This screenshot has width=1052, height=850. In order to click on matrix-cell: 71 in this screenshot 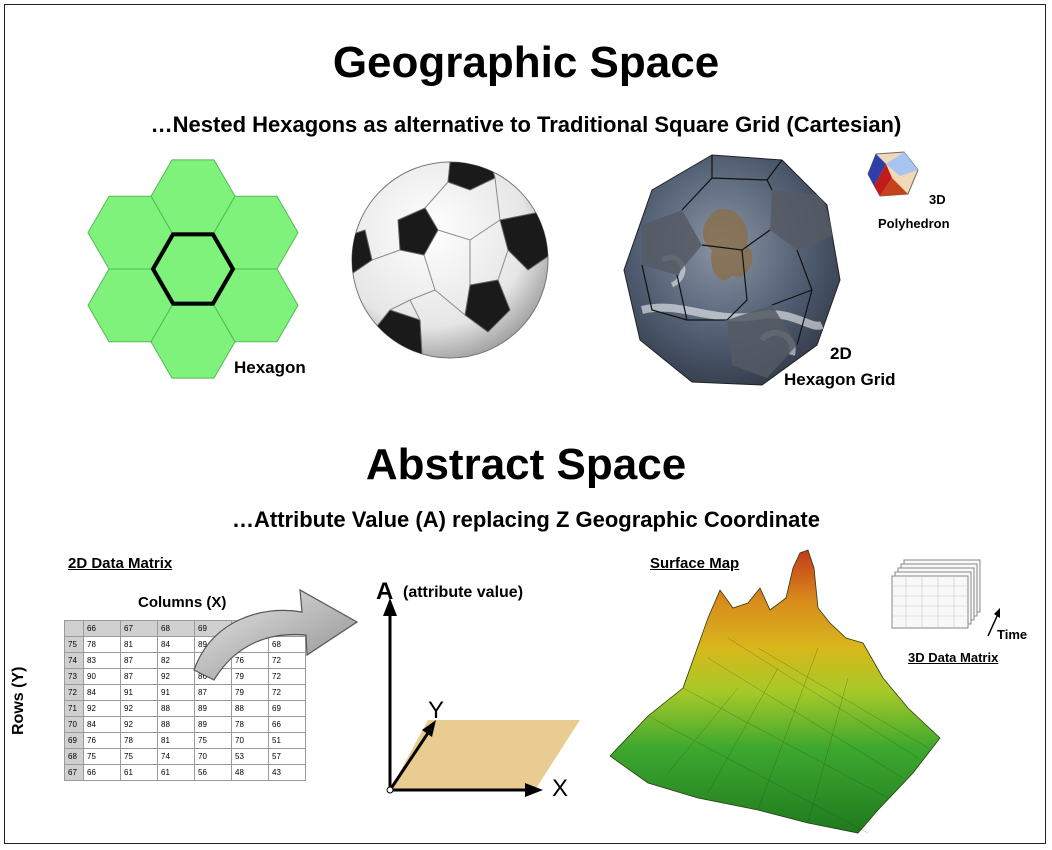, I will do `click(74, 708)`.